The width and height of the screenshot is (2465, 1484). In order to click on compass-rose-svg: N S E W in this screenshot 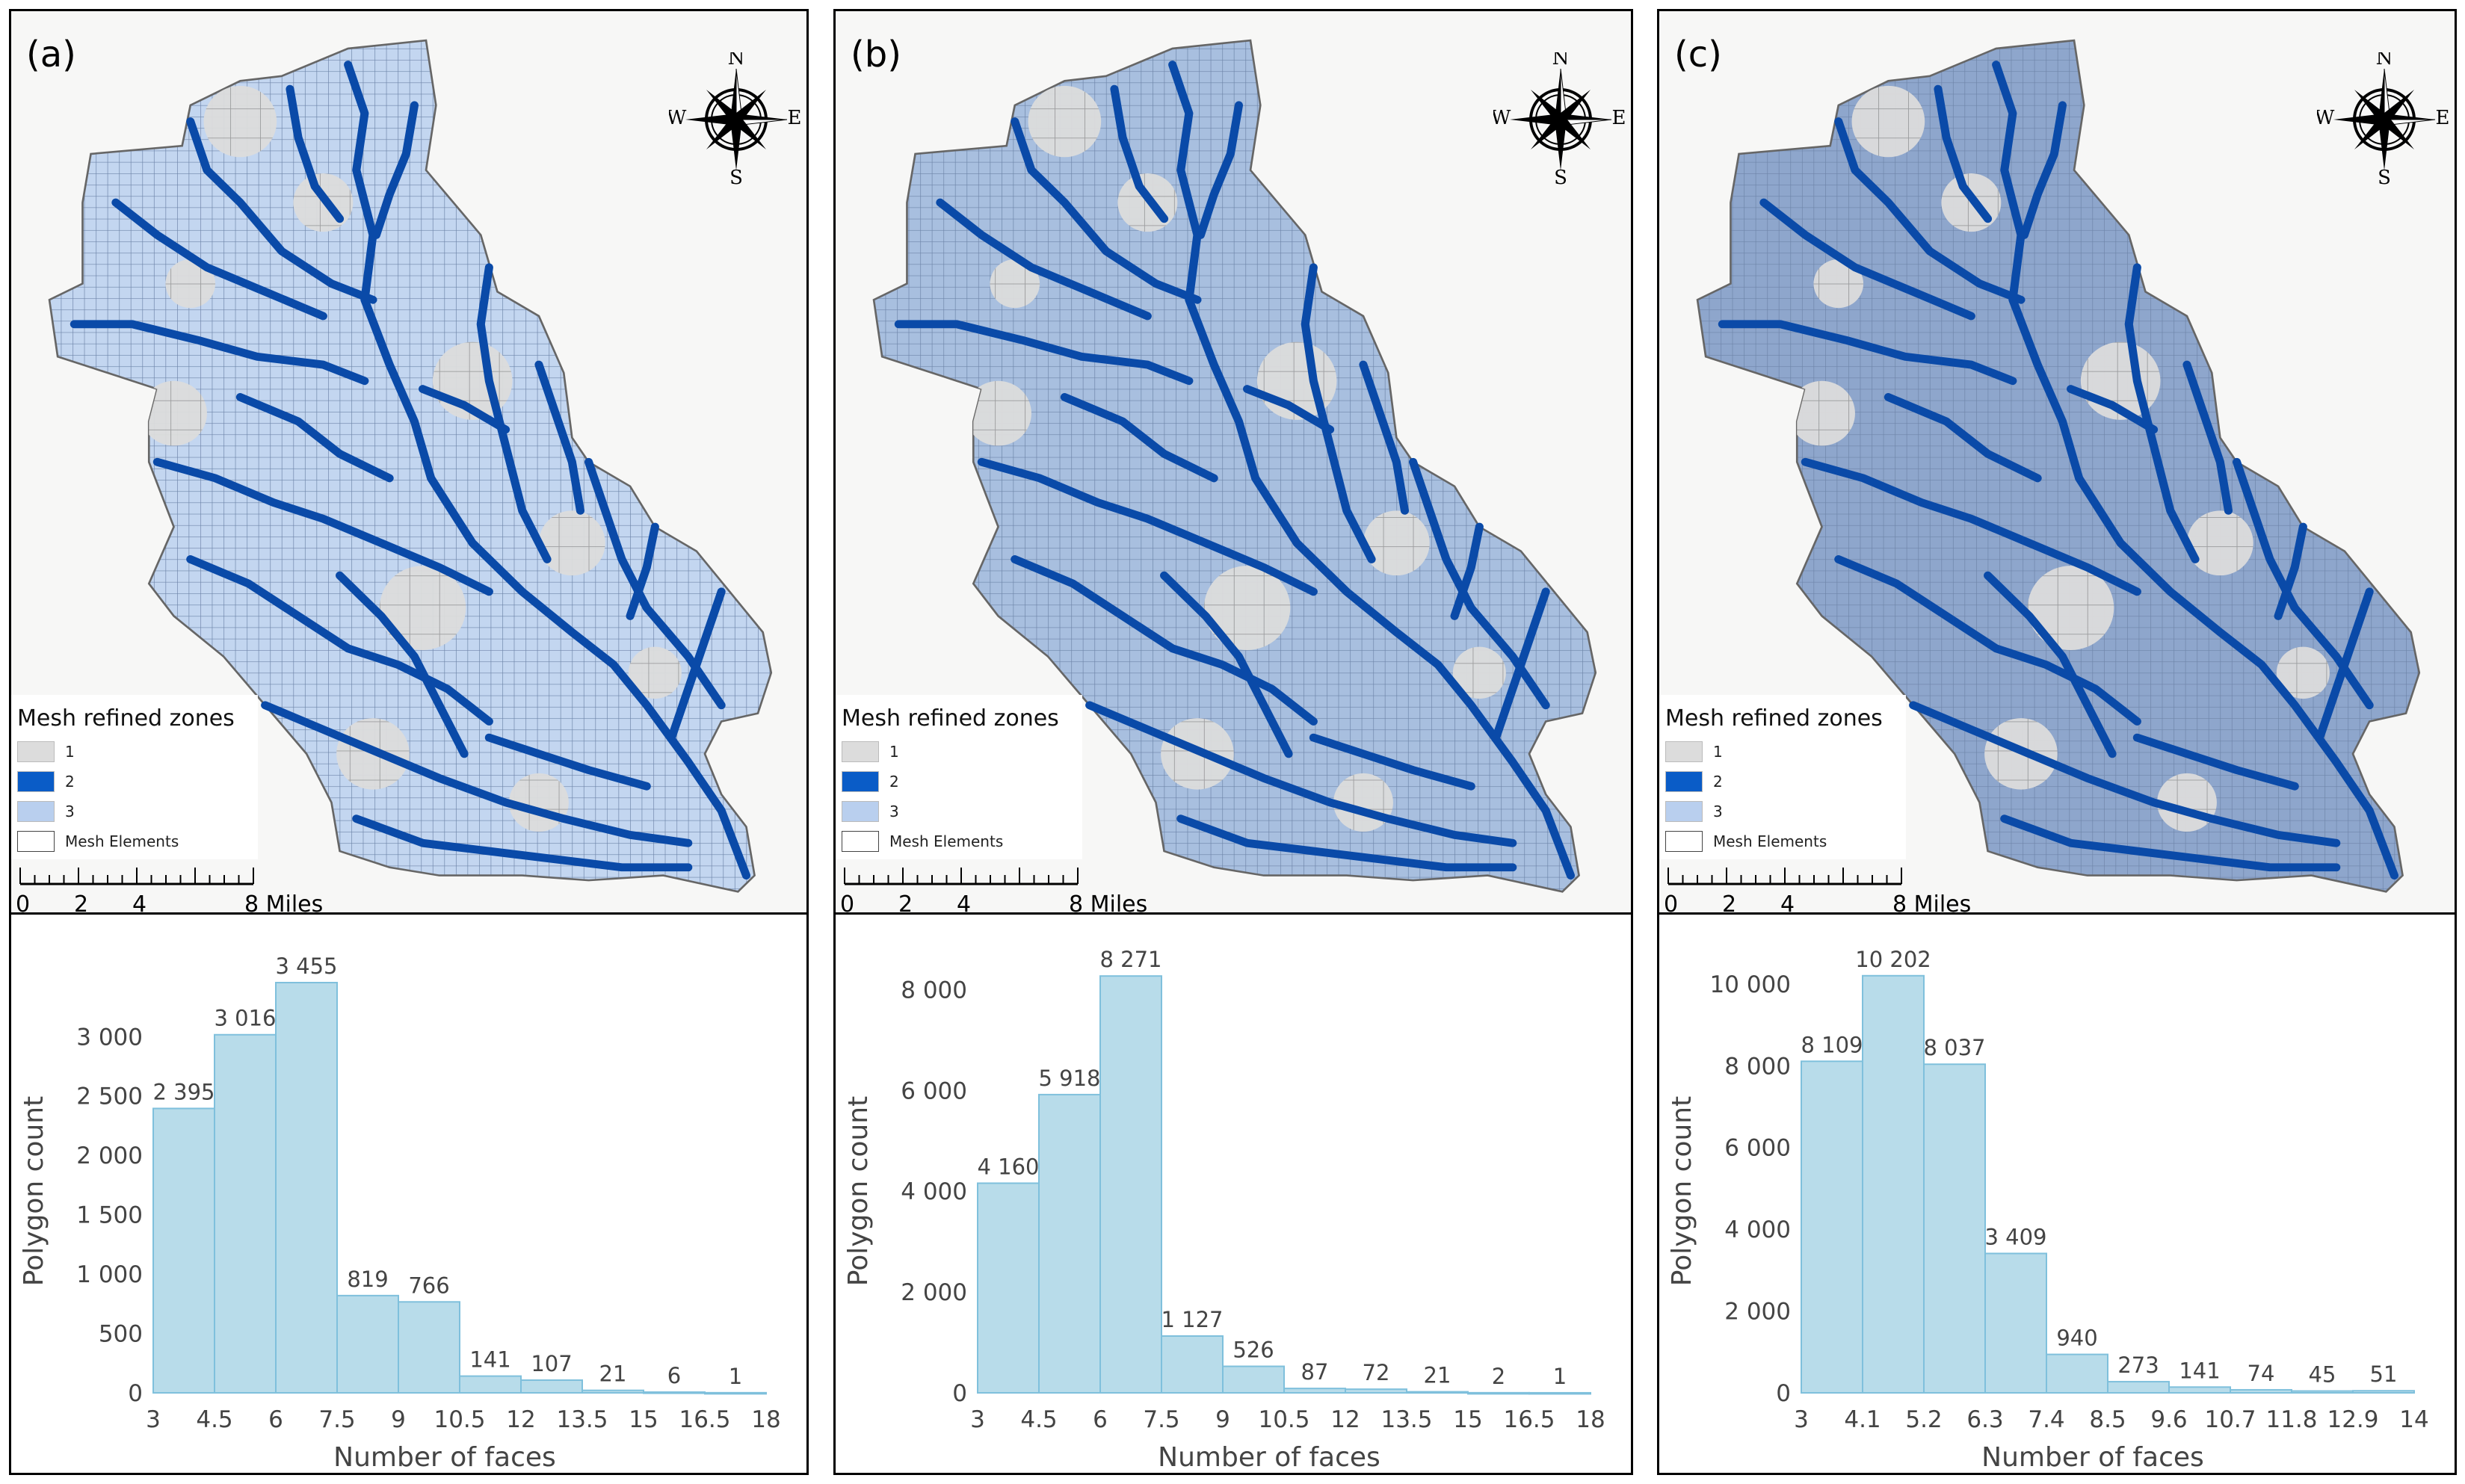, I will do `click(735, 120)`.